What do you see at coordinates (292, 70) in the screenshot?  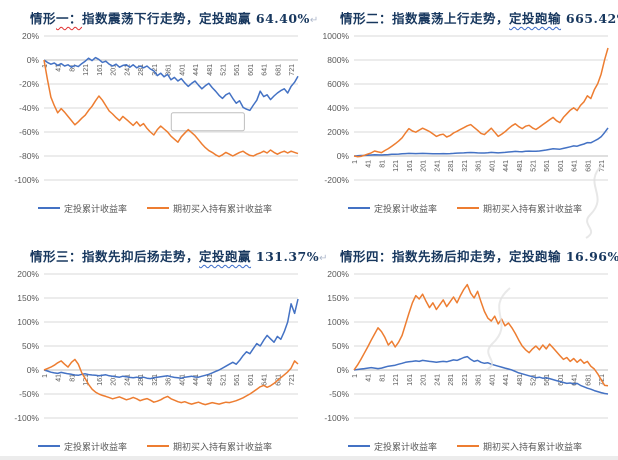 I see `svg-text: 721` at bounding box center [292, 70].